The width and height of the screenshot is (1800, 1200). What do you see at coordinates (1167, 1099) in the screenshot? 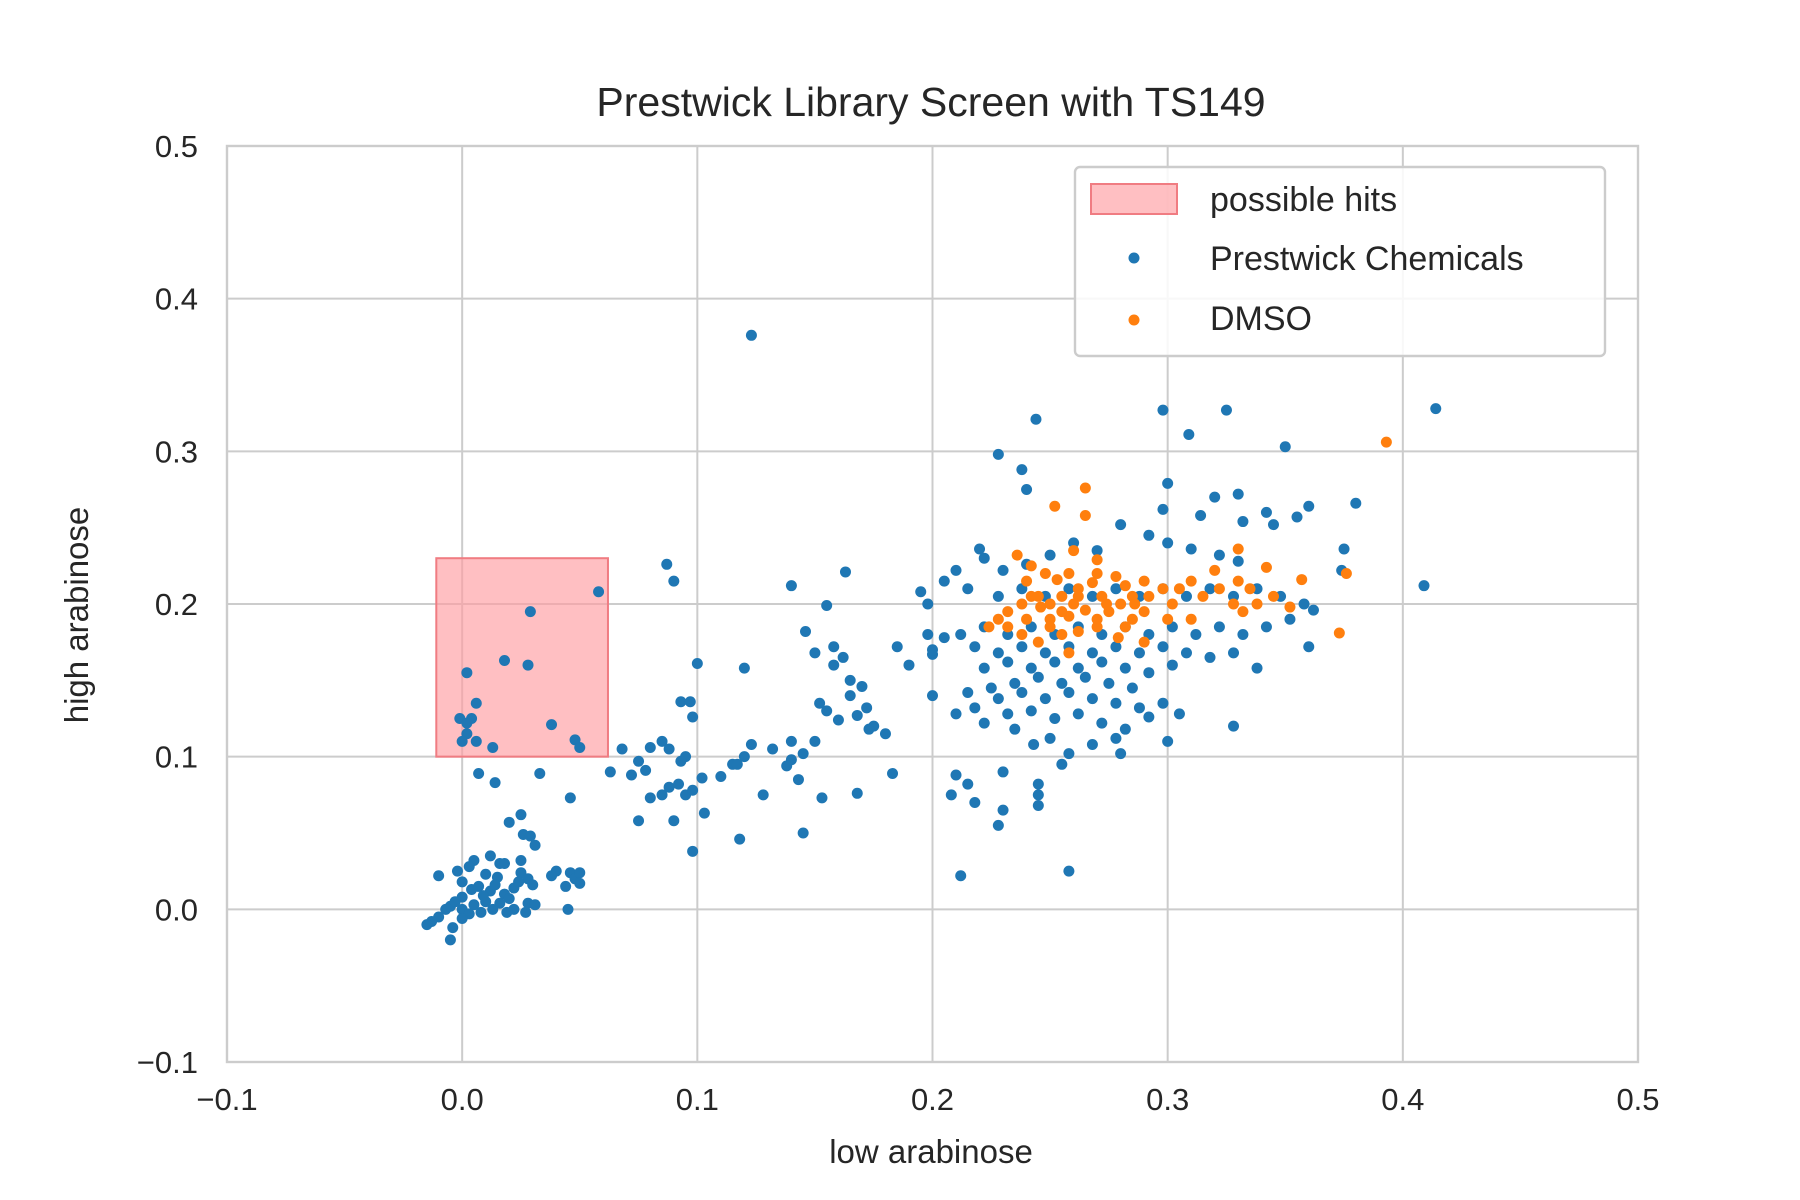
I see `x-tick-label: 0.3` at bounding box center [1167, 1099].